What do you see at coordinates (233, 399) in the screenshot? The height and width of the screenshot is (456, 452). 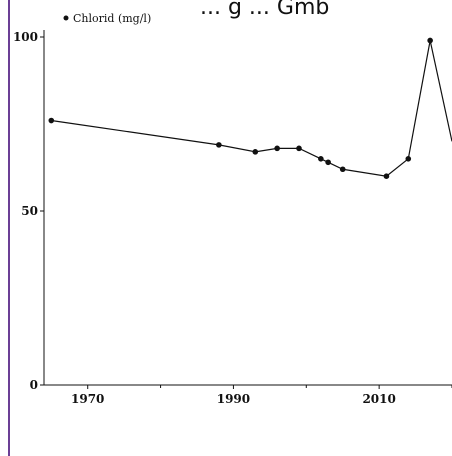 I see `x-tick-label: 1990` at bounding box center [233, 399].